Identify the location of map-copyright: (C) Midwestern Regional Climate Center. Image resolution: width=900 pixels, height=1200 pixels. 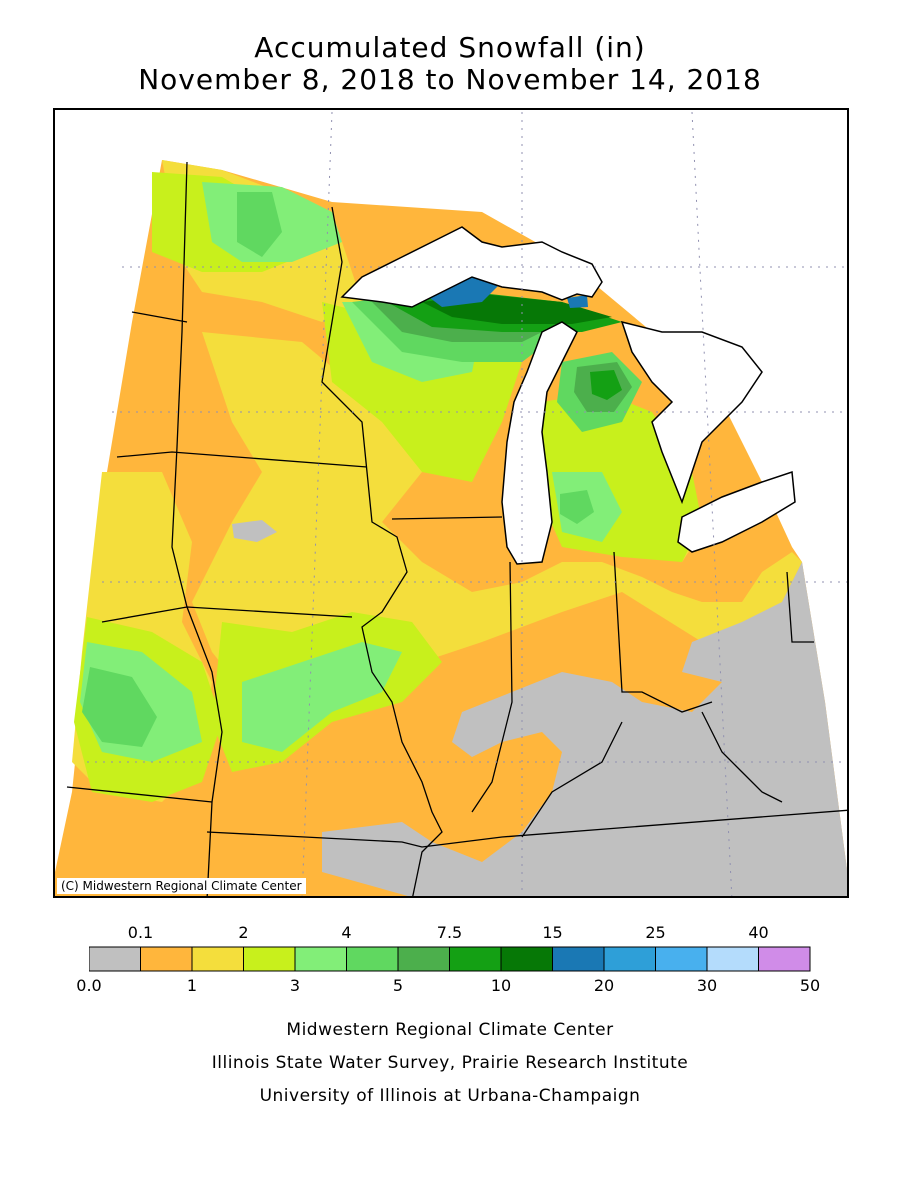
(181, 886).